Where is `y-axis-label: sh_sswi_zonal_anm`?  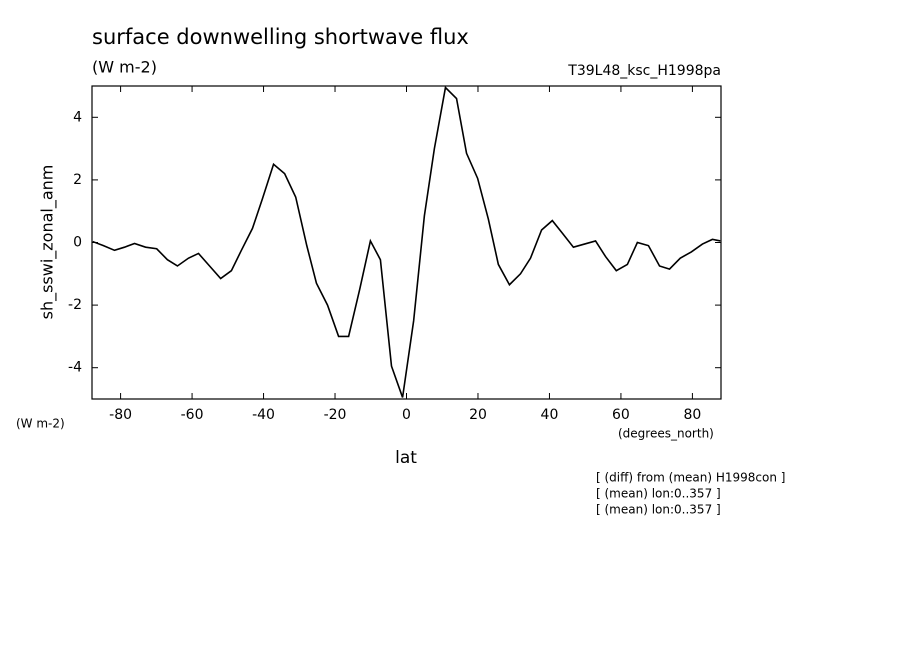
y-axis-label: sh_sswi_zonal_anm is located at coordinates (48, 242).